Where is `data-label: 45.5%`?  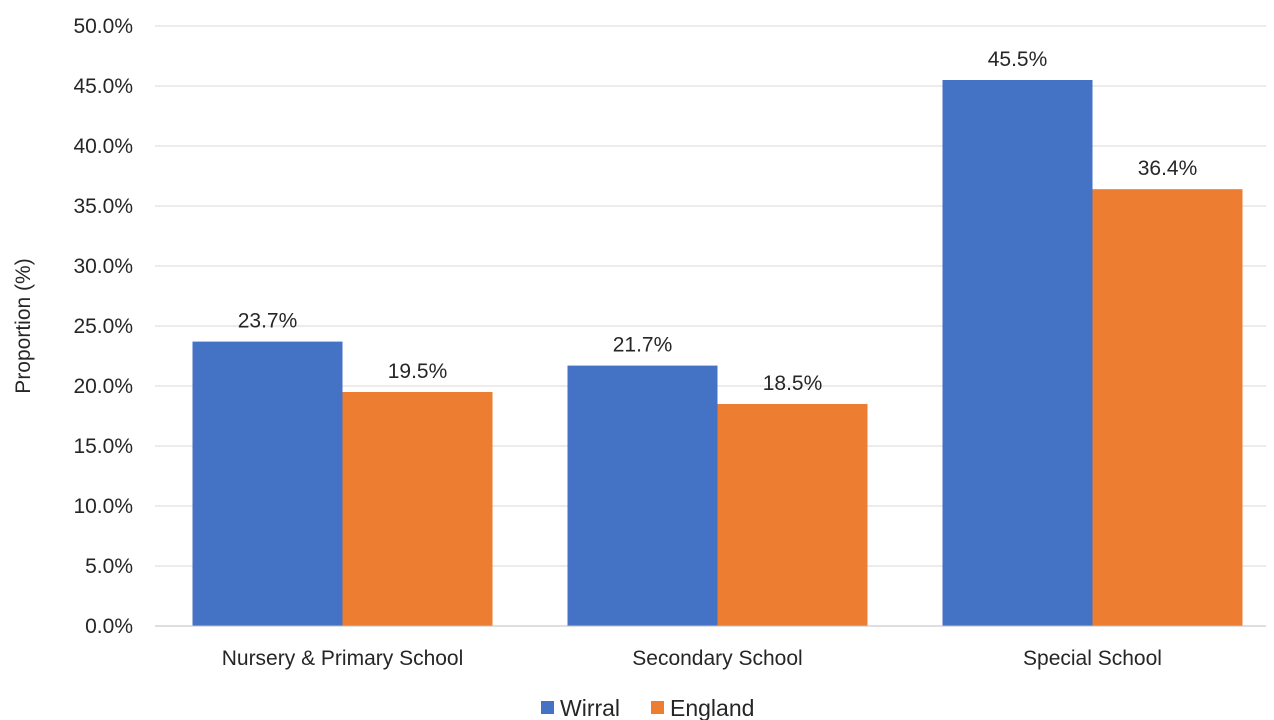 data-label: 45.5% is located at coordinates (1018, 59).